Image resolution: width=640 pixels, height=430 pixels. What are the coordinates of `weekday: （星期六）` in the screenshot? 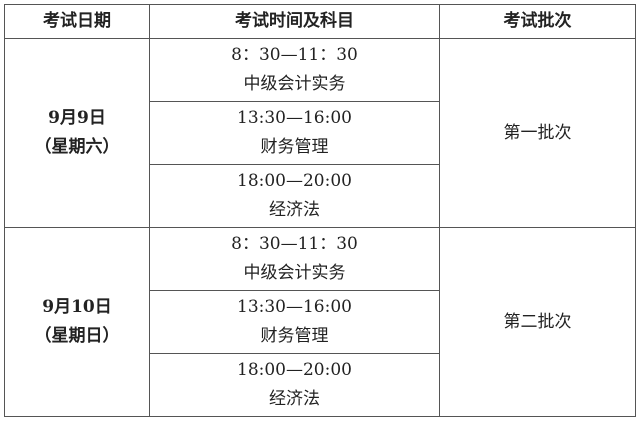 It's located at (77, 147).